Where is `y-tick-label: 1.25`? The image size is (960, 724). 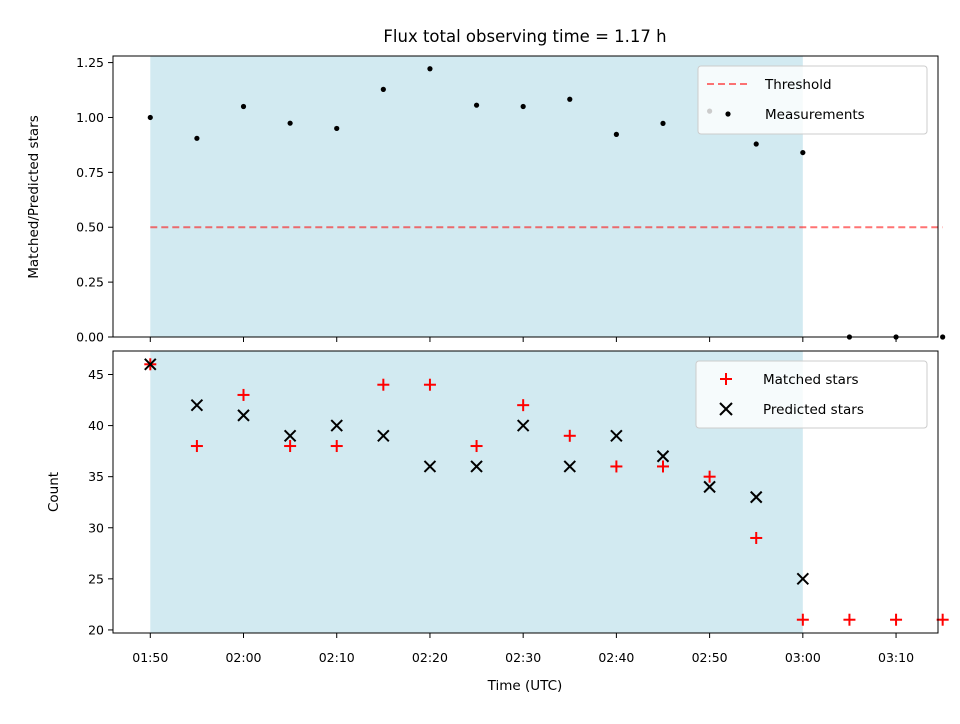 y-tick-label: 1.25 is located at coordinates (90, 62).